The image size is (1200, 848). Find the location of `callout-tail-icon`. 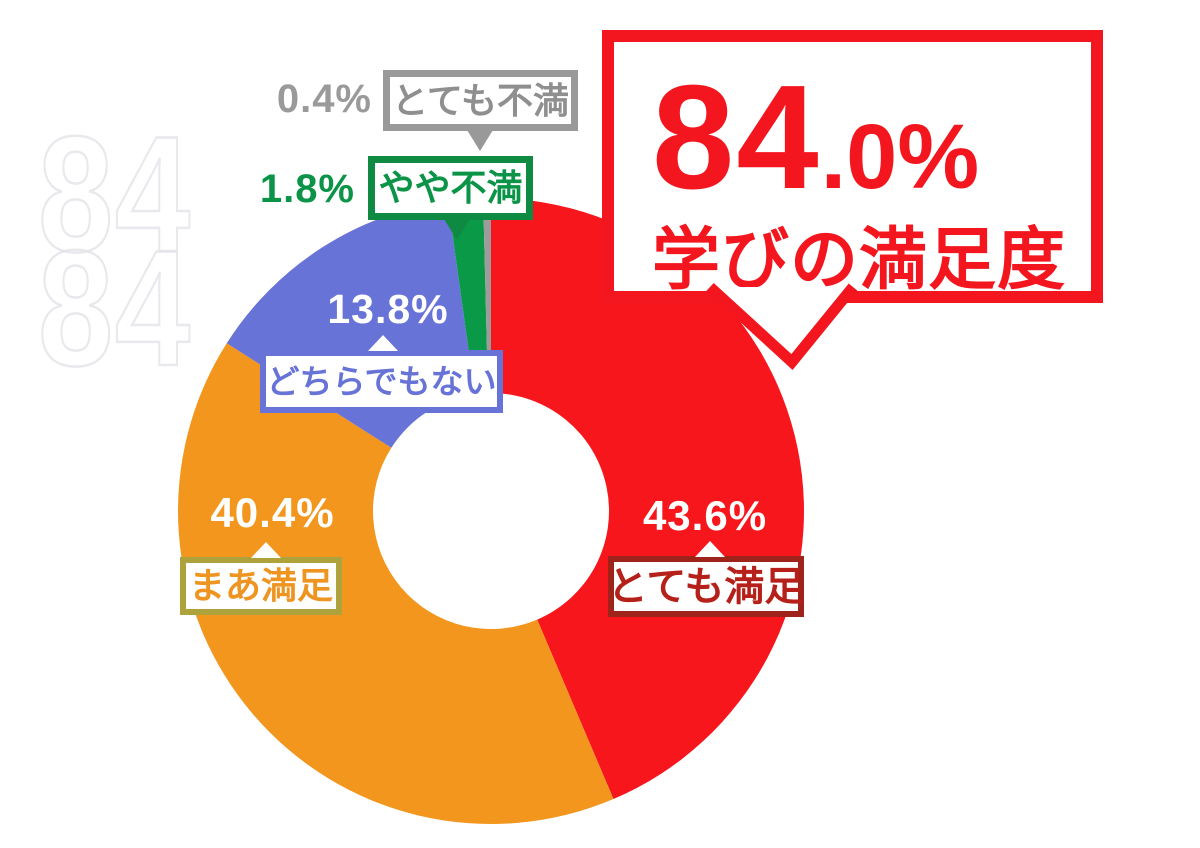

callout-tail-icon is located at coordinates (782, 326).